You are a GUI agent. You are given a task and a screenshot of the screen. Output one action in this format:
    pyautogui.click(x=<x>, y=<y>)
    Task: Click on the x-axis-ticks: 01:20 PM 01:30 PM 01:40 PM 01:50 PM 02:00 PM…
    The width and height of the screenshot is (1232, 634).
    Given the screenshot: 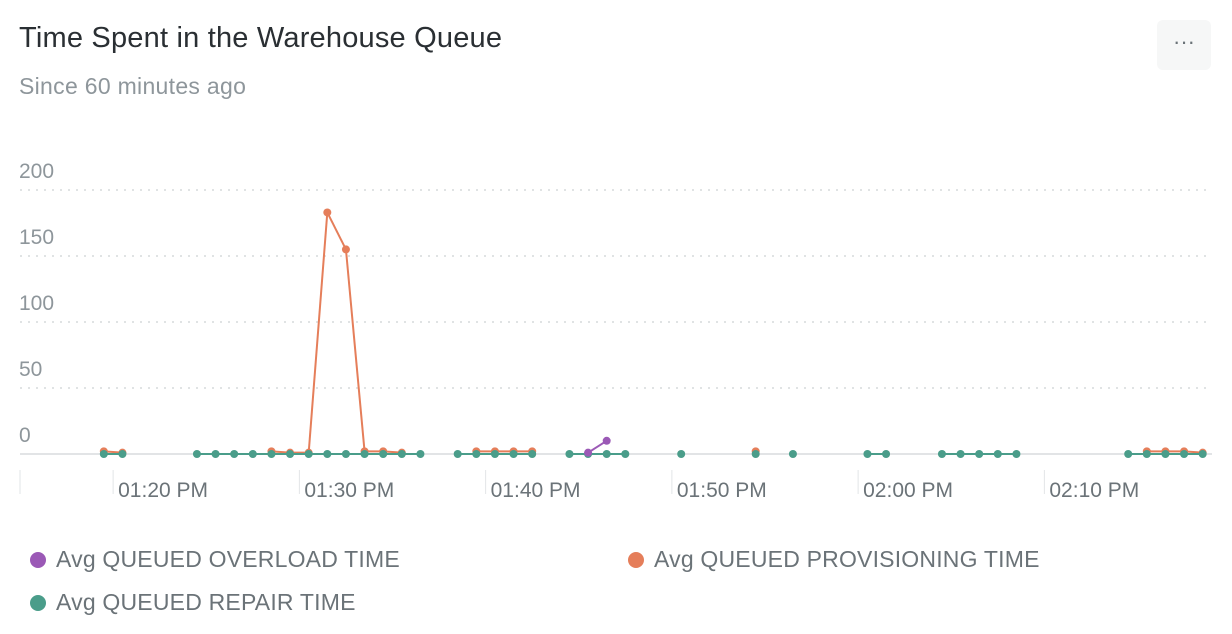 What is the action you would take?
    pyautogui.click(x=625, y=486)
    